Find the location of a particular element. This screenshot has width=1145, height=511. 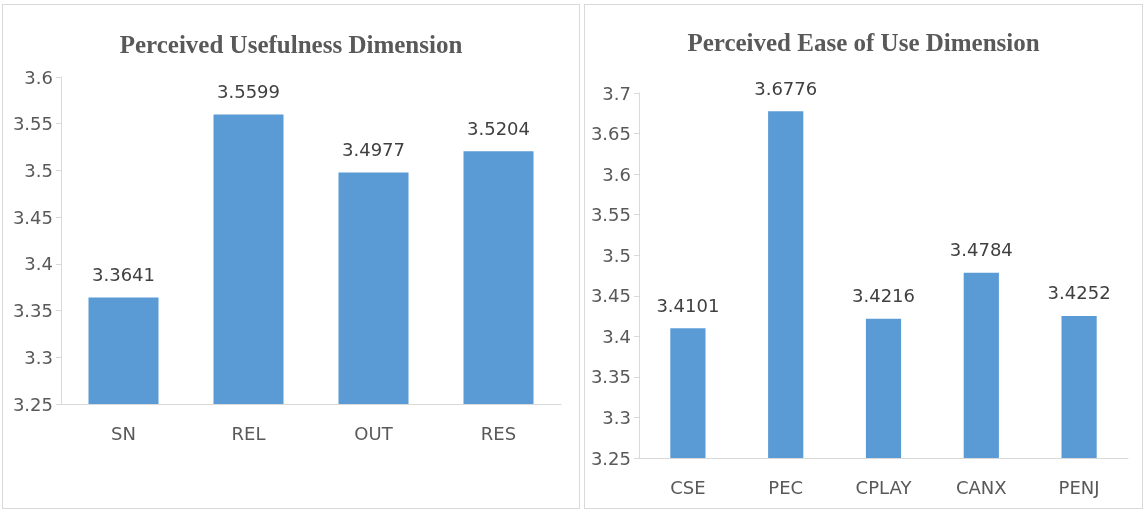

x-tick-label: CANX is located at coordinates (981, 487).